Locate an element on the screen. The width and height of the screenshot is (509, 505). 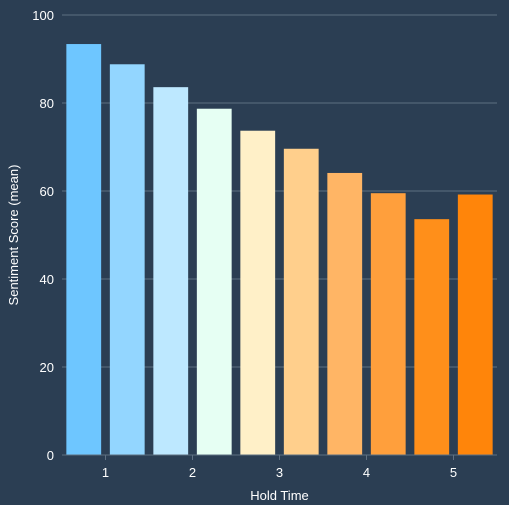
x-tick-label: 3 is located at coordinates (279, 472).